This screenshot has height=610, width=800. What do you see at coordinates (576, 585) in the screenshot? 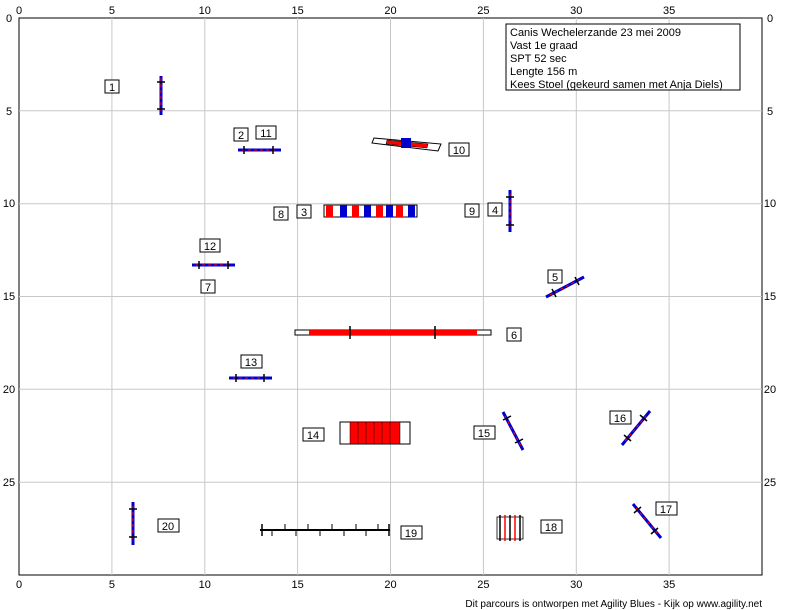
I see `x-tick-bottom: 30` at bounding box center [576, 585].